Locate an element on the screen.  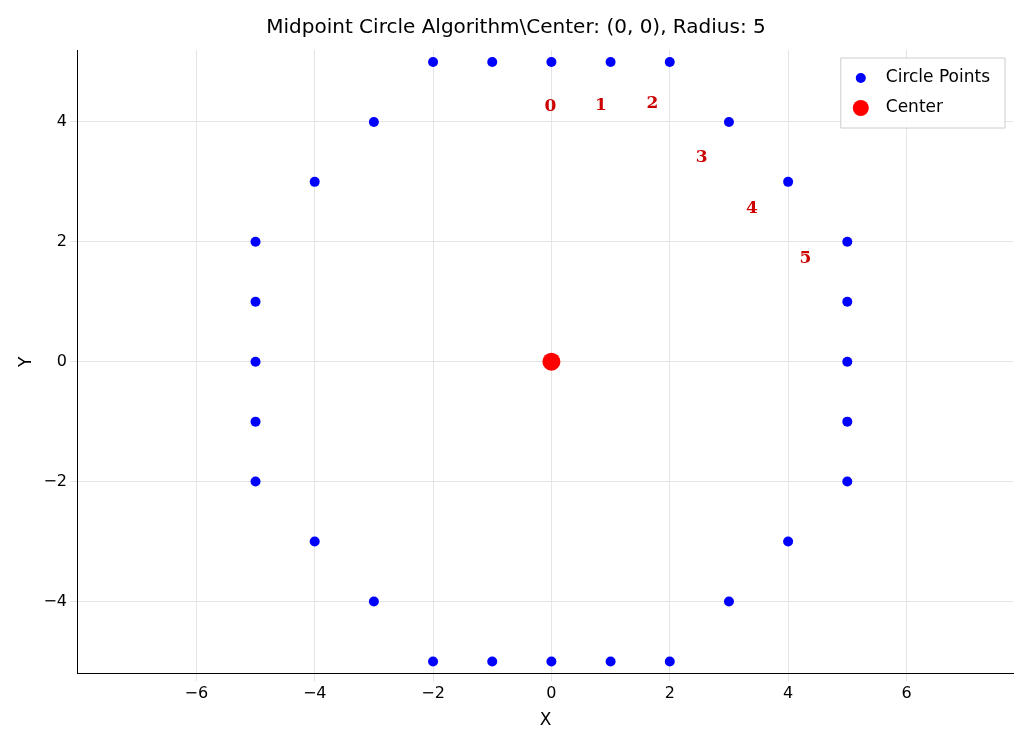
y-tick-label: 4 is located at coordinates (61, 121).